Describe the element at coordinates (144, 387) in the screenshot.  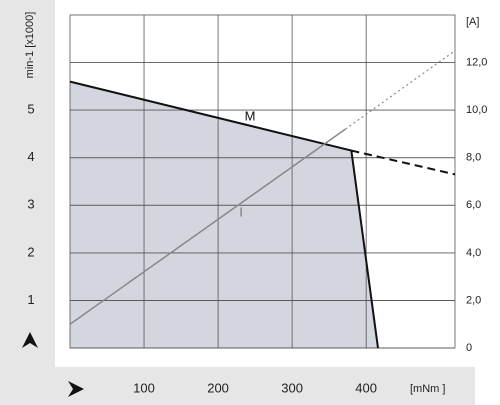
I see `x-tick-label: 100` at that location.